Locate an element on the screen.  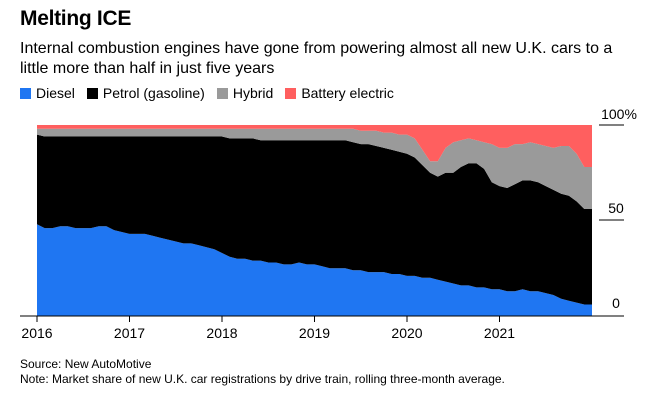
legend-swatch-hybrid is located at coordinates (222, 93).